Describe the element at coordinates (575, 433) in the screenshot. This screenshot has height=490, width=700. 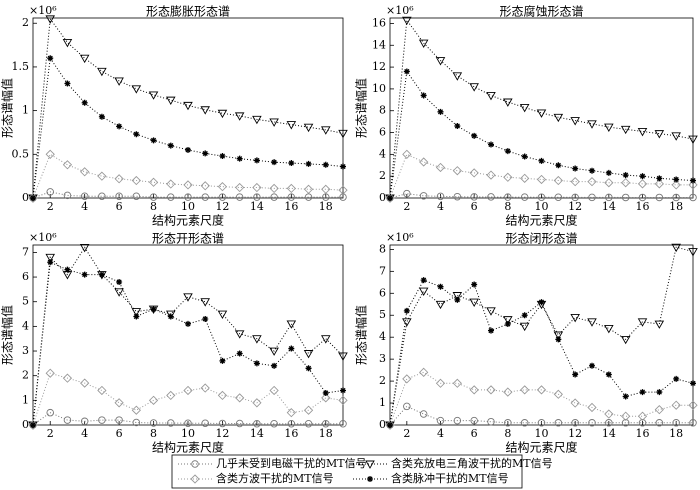
I see `x-tick-label: 12` at that location.